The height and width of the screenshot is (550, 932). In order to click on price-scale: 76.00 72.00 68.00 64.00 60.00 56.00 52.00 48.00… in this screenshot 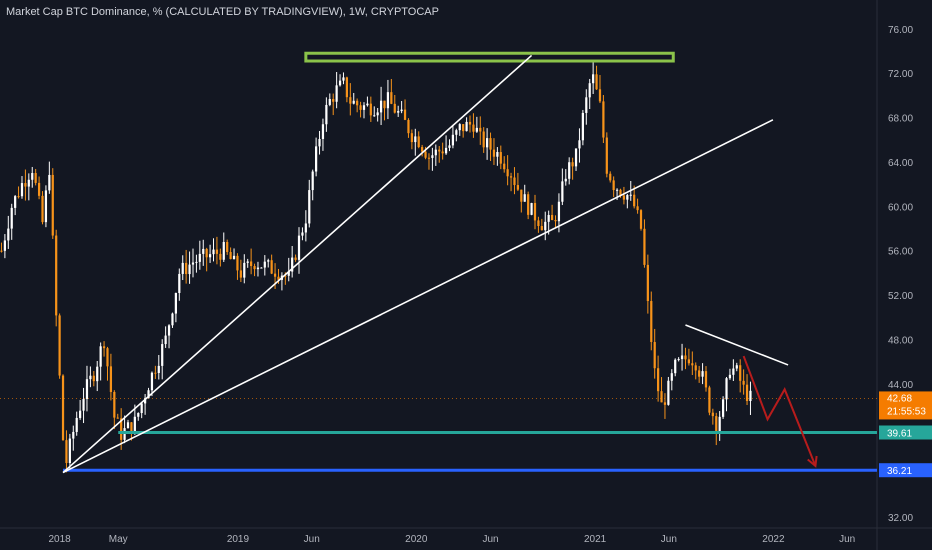, I will do `click(900, 274)`.